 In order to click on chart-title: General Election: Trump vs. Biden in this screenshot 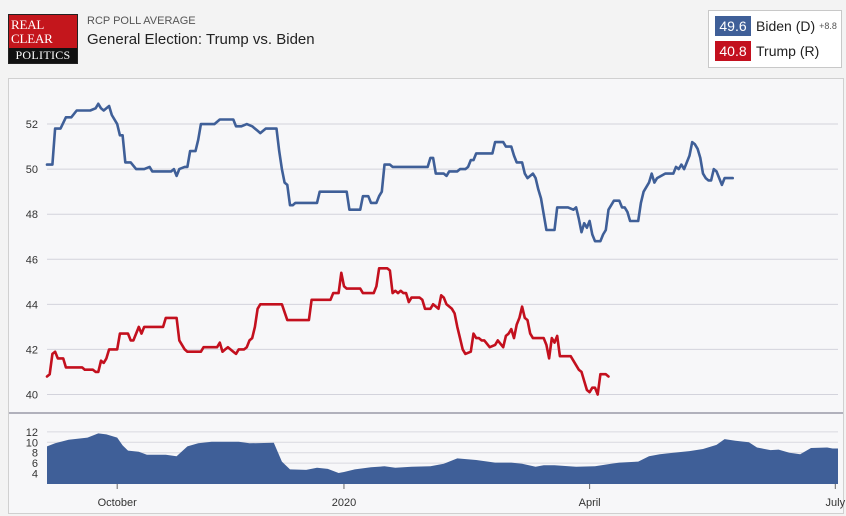, I will do `click(201, 39)`.